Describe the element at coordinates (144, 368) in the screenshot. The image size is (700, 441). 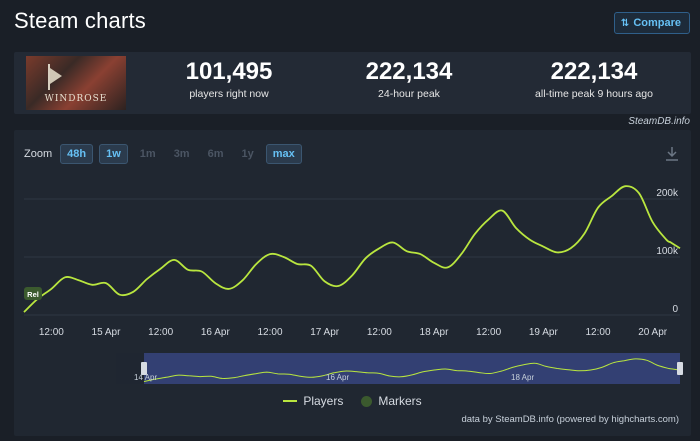
I see `navigator-handle-left` at that location.